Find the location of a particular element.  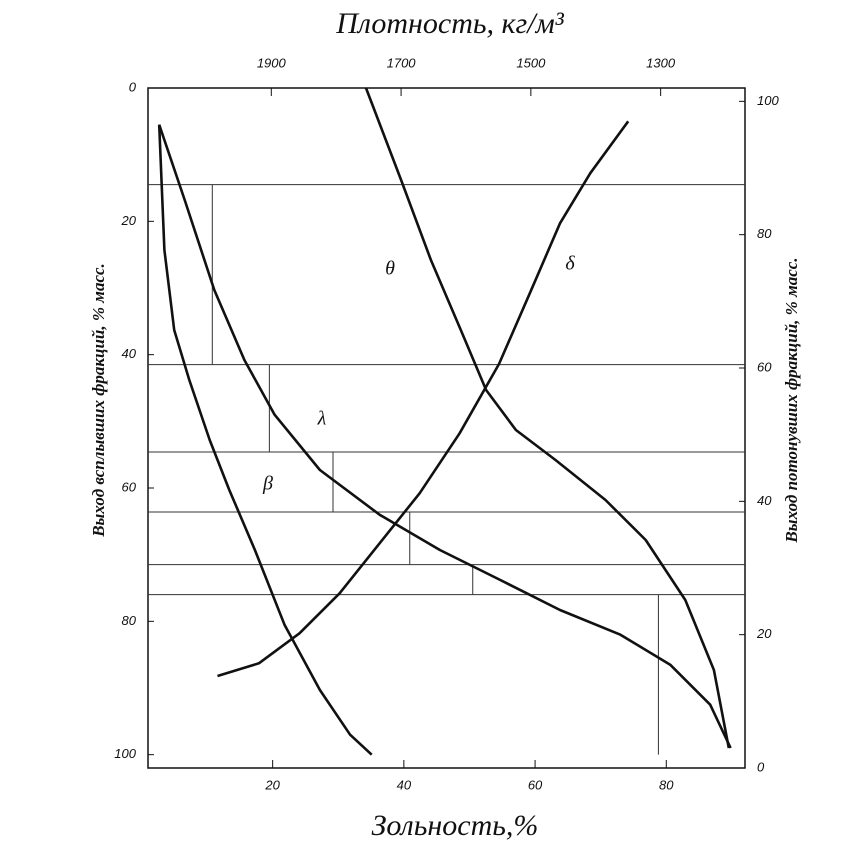

x-axis-title: Зольность,% is located at coordinates (455, 825).